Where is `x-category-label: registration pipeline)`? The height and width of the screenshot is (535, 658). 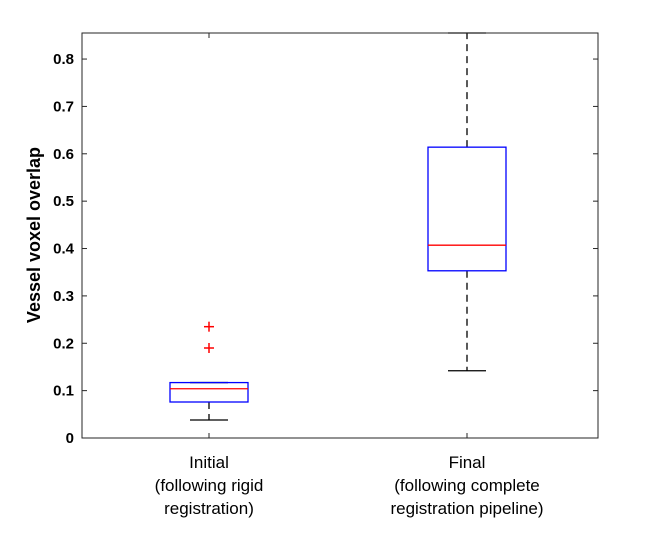 x-category-label: registration pipeline) is located at coordinates (466, 508).